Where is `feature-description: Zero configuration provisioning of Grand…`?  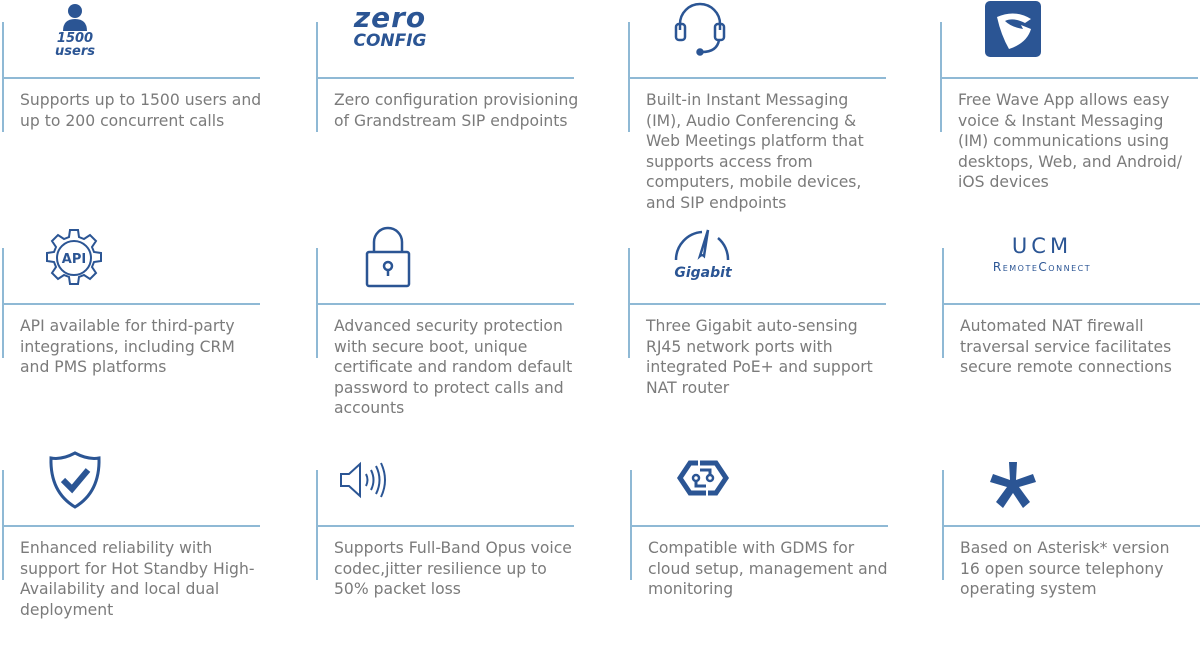 feature-description: Zero configuration provisioning of Grand… is located at coordinates (456, 110).